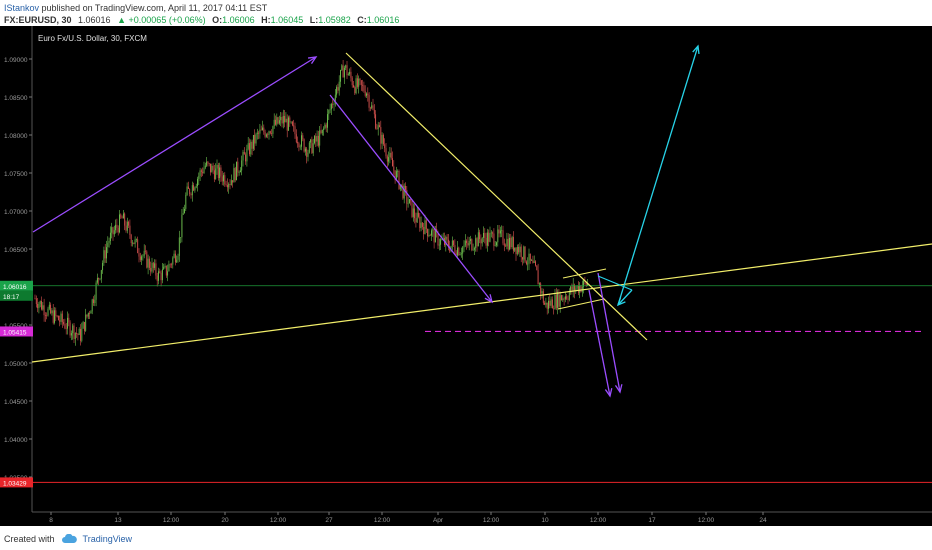  I want to click on downtrend-arrow, so click(411, 198).